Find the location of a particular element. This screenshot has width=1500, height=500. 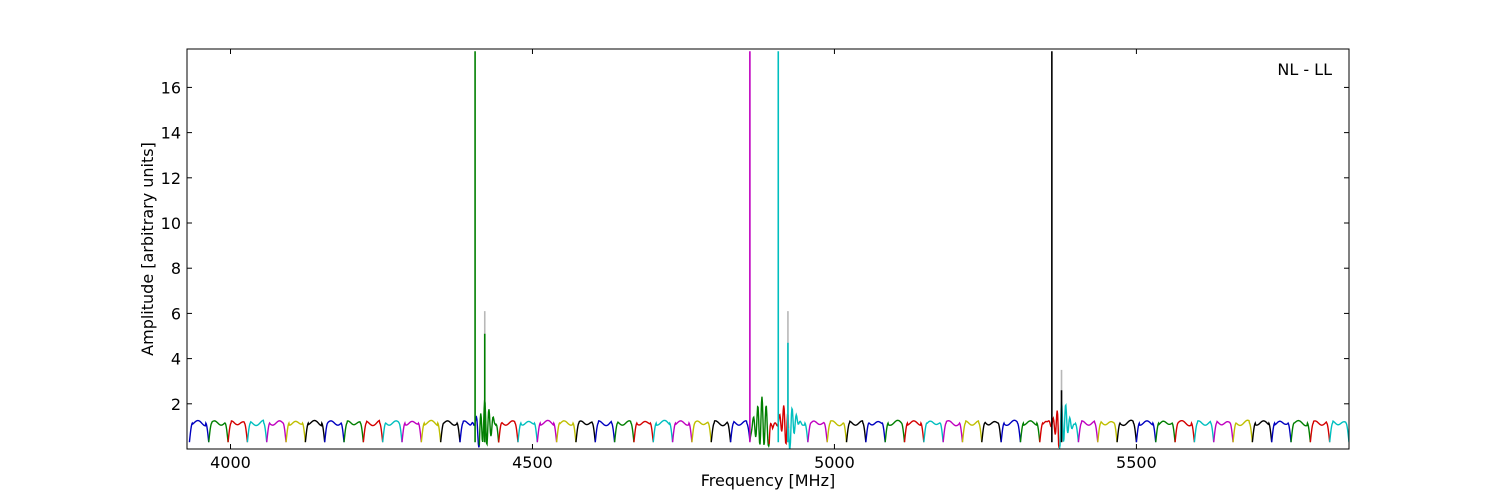

y-tick-label: 12 is located at coordinates (171, 178).